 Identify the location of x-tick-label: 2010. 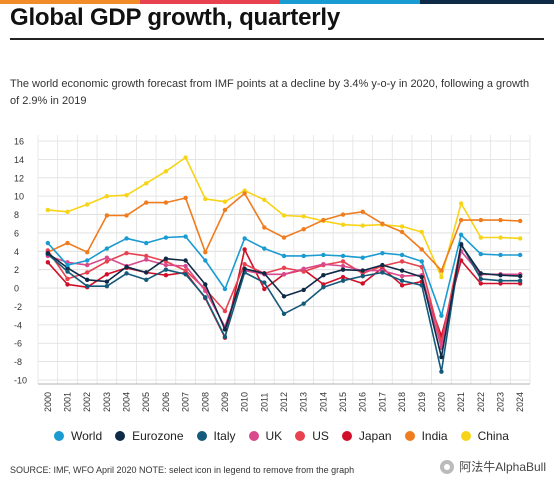
(245, 402).